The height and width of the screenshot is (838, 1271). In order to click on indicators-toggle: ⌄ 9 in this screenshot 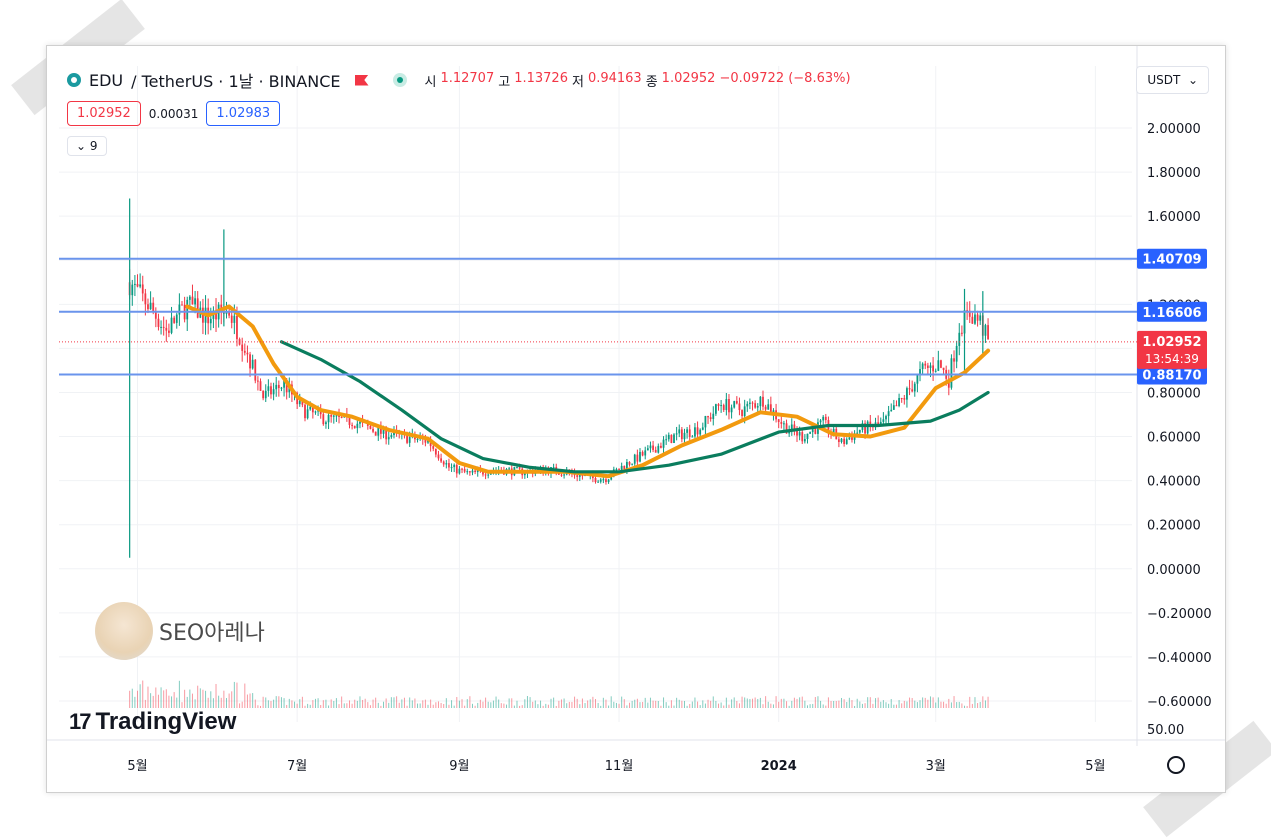, I will do `click(87, 146)`.